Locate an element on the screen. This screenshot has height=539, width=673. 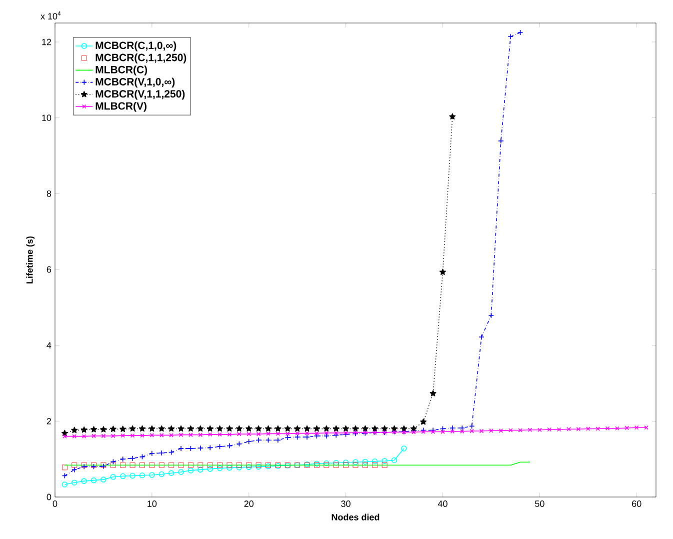
x-axis-title: Nodes died is located at coordinates (356, 517).